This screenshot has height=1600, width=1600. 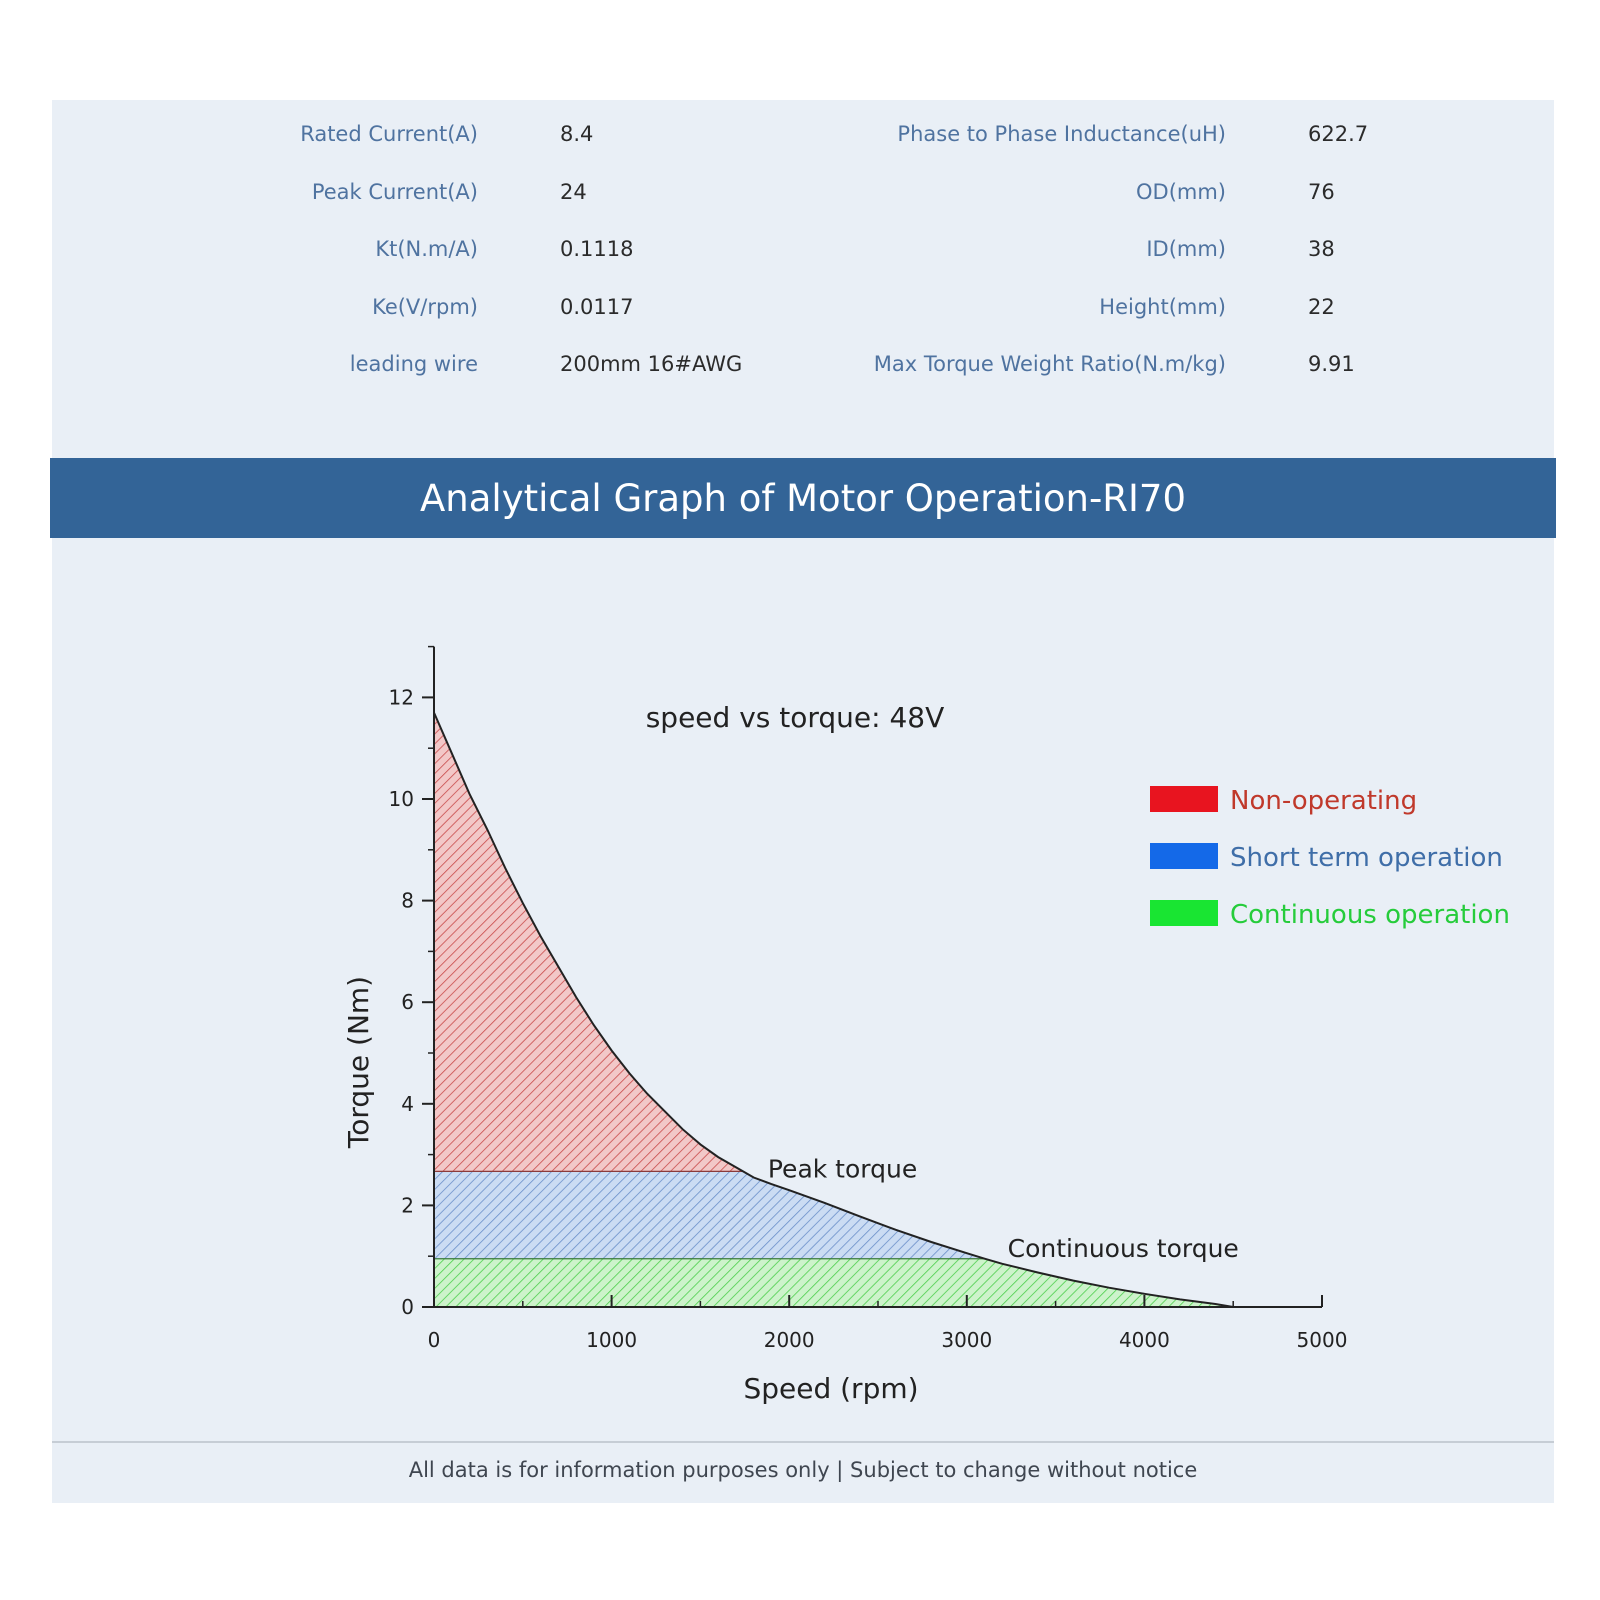 I want to click on y-tick-label: 2, so click(x=407, y=1205).